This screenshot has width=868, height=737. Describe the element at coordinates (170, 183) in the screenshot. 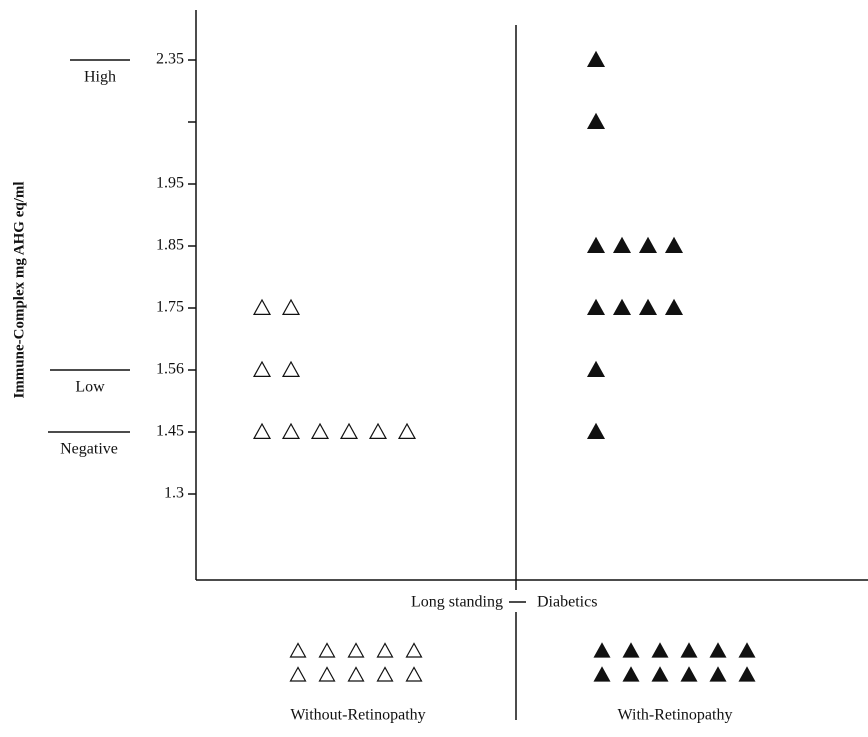

I see `y-tick-label: 1.95` at that location.